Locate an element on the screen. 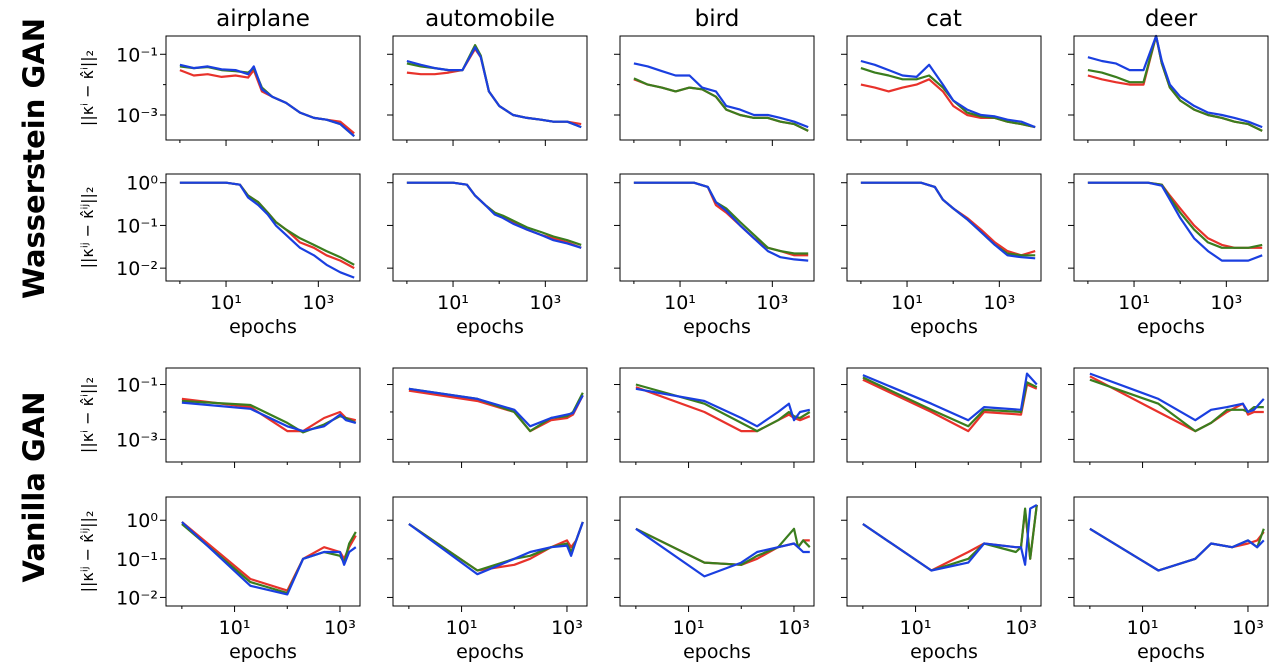 The height and width of the screenshot is (666, 1275). y-tick-label: 10⁻² is located at coordinates (137, 598).